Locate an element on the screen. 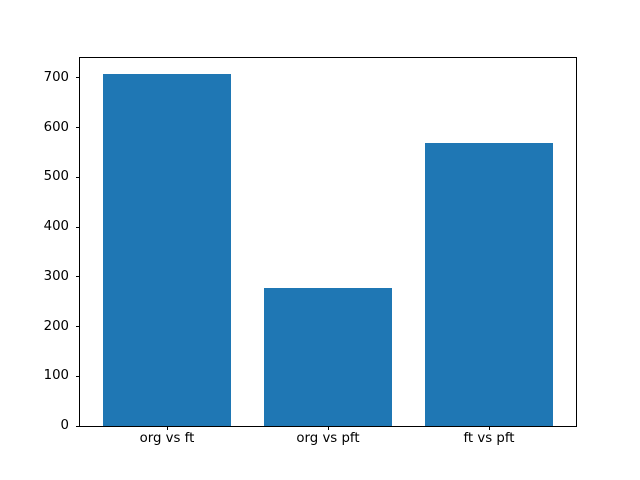  y-tick-label: 700 is located at coordinates (56, 77).